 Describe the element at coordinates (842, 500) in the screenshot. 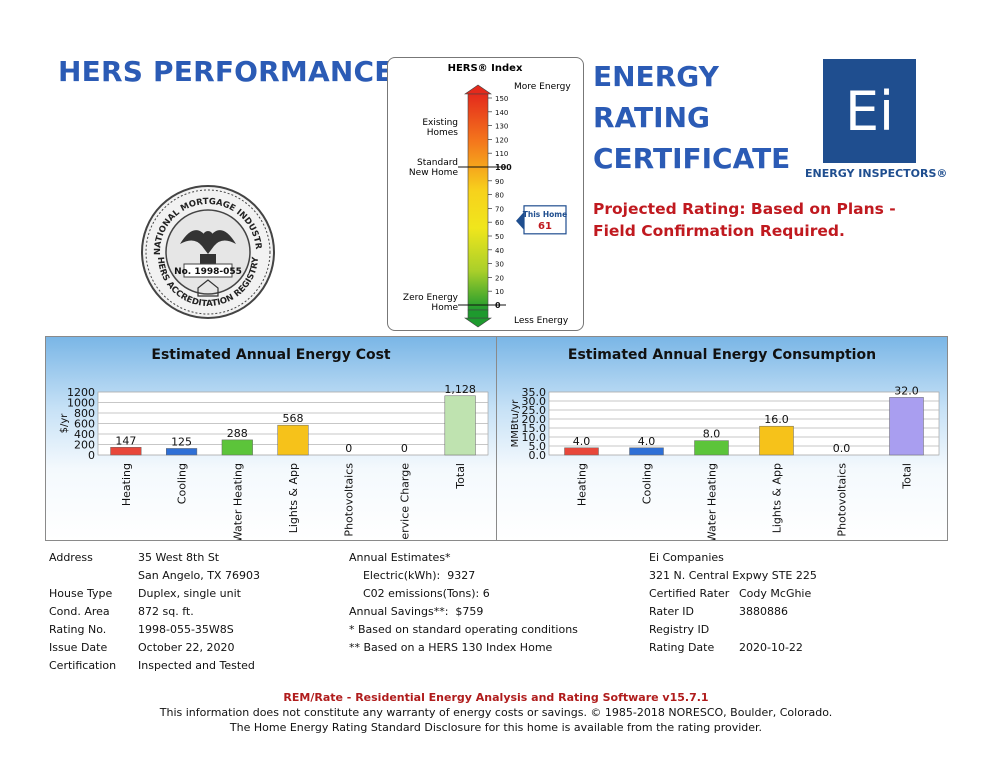

I see `category-label: Photovoltaics` at that location.